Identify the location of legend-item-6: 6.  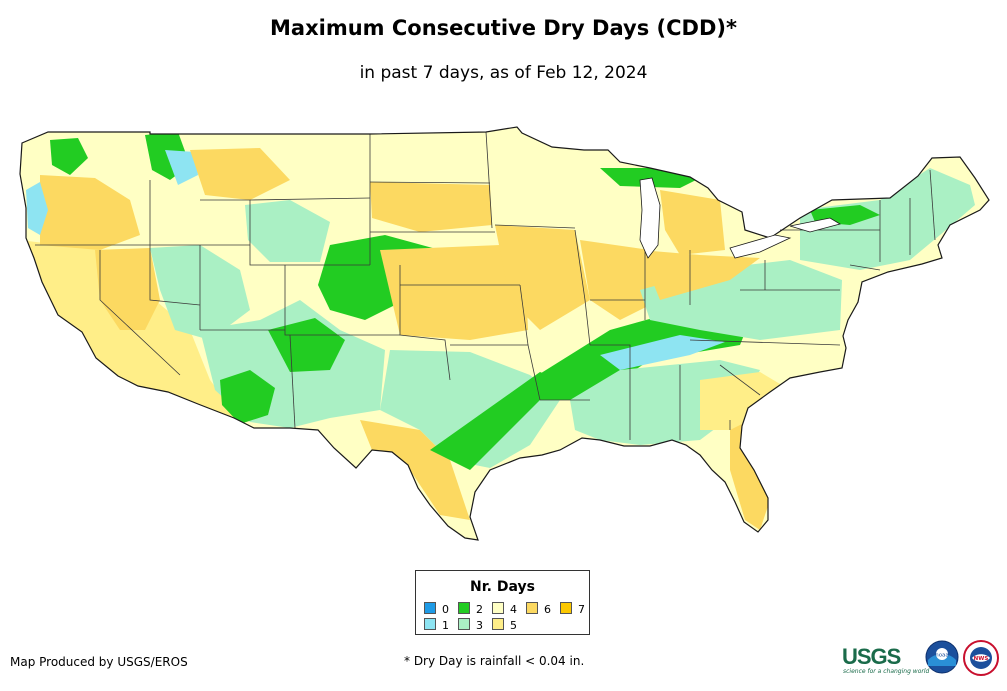
(538, 609).